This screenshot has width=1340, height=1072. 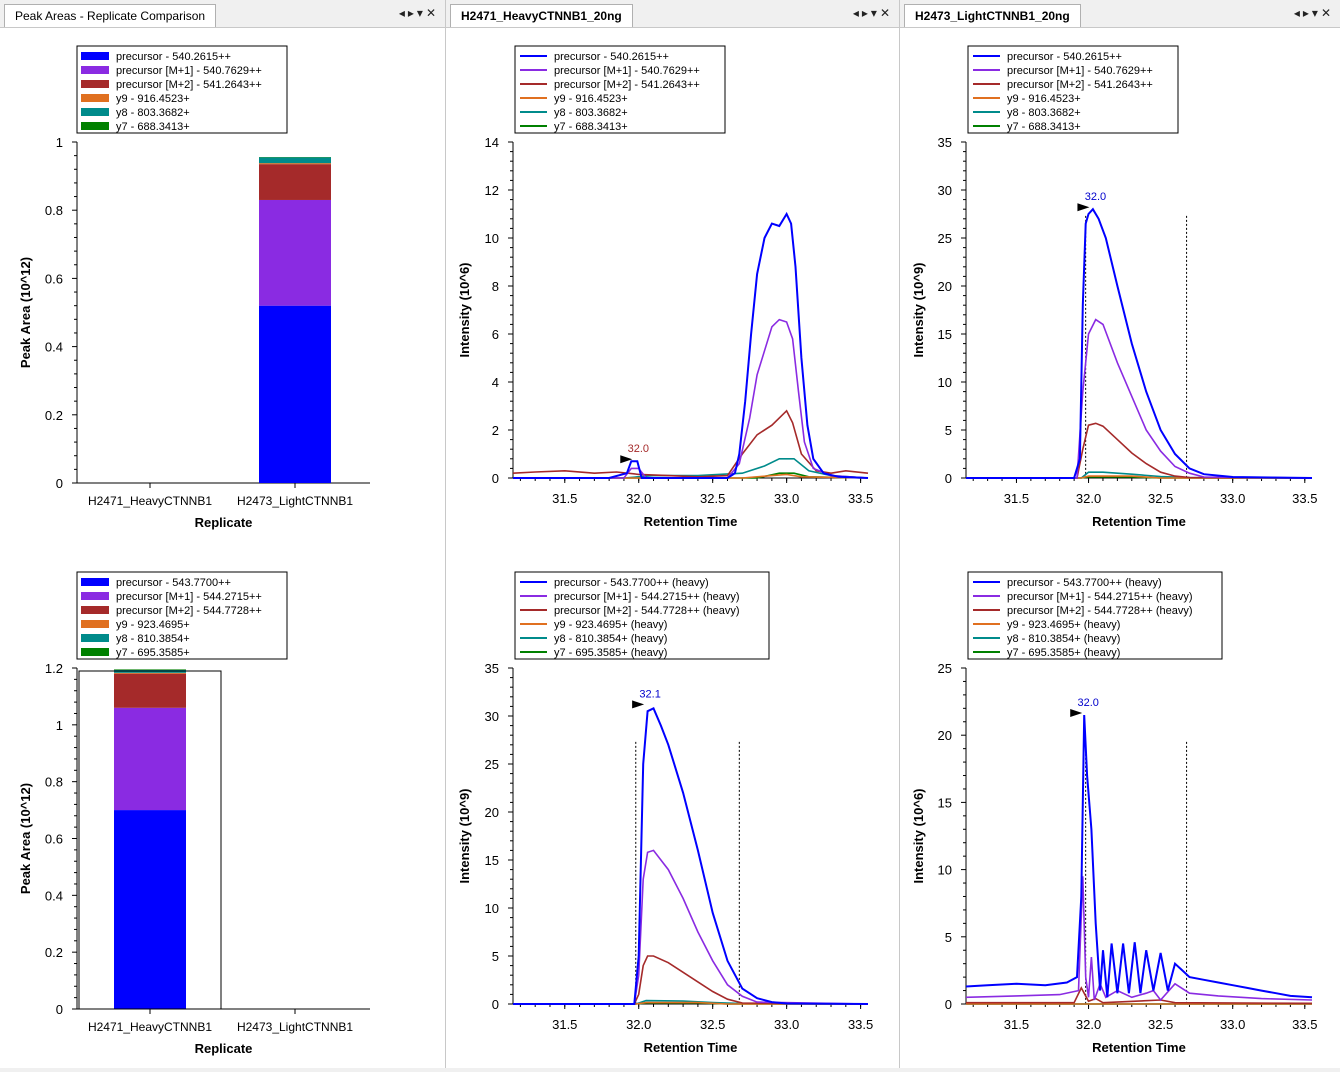 I want to click on x-tick-label: H2471_HeavyCTNNB1, so click(x=150, y=501).